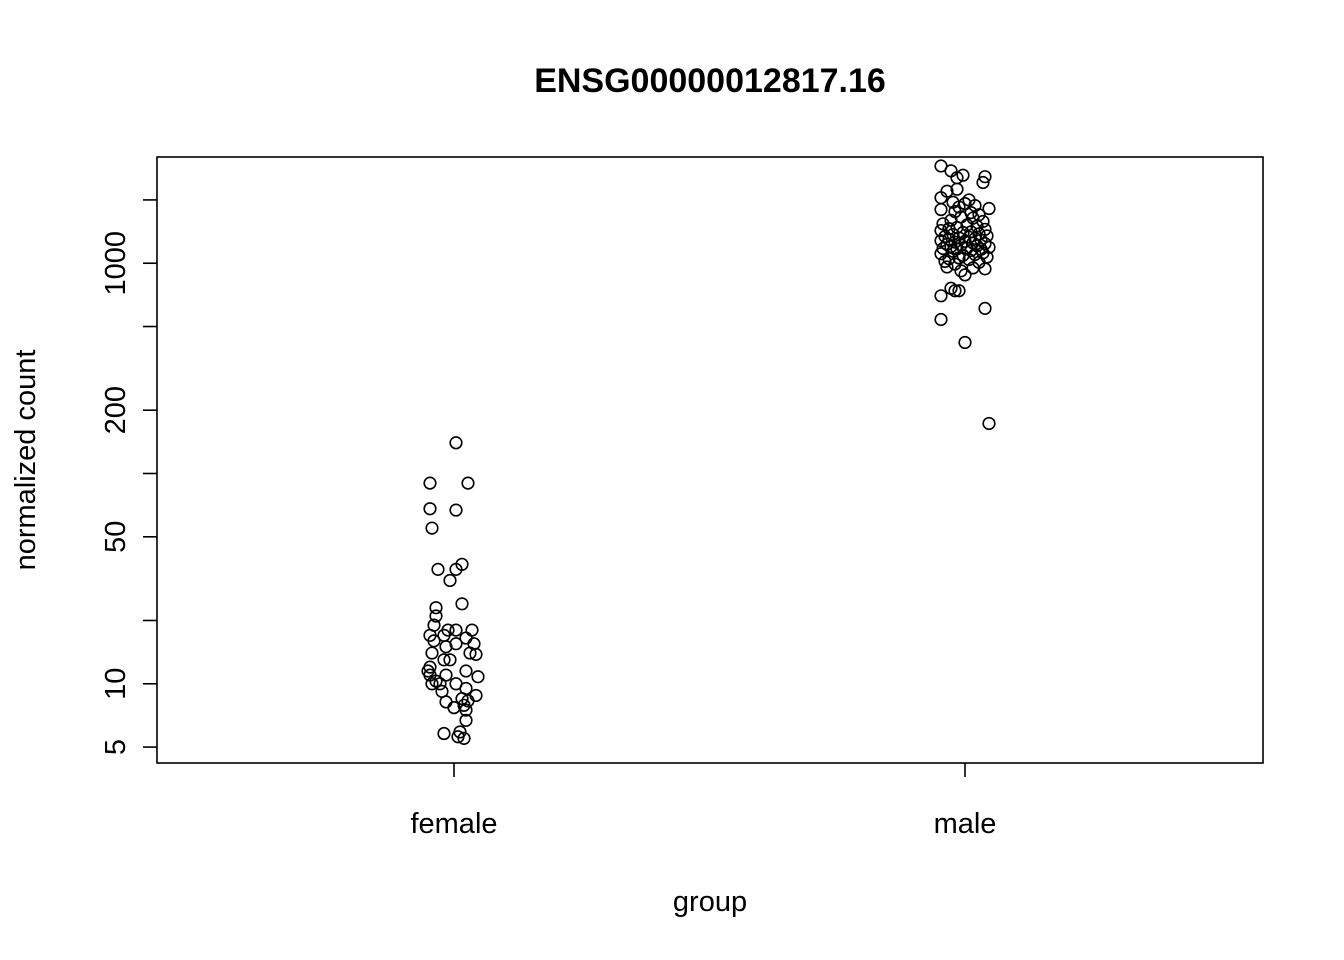 The height and width of the screenshot is (960, 1344). What do you see at coordinates (26, 460) in the screenshot?
I see `y-axis-label: normalized count` at bounding box center [26, 460].